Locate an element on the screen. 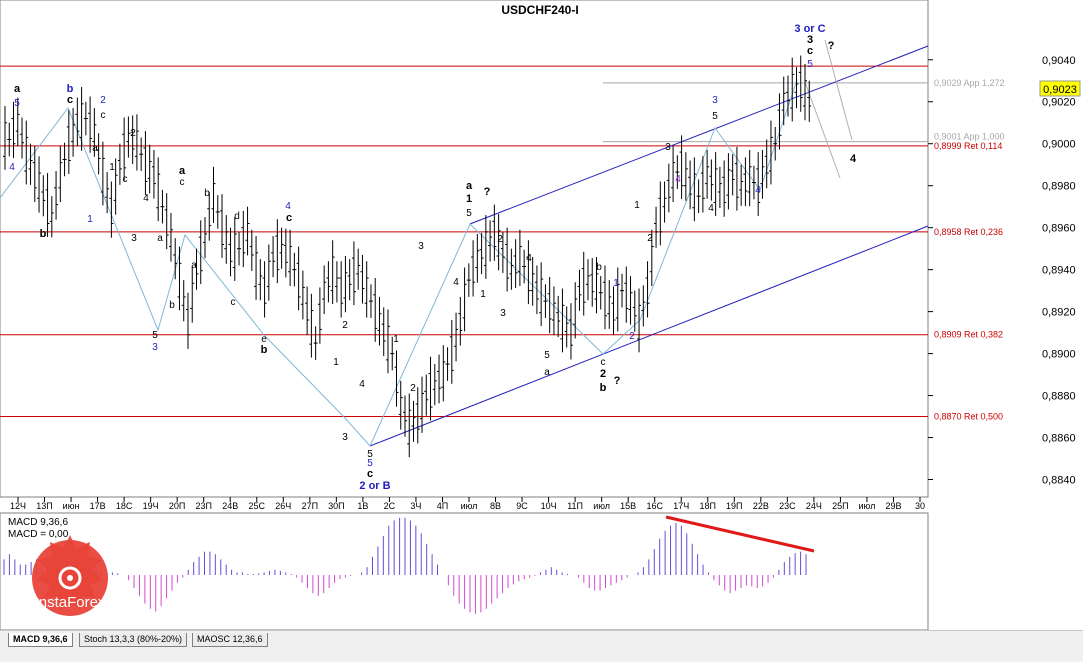 This screenshot has width=1083, height=662. instaforex-emblem-icon is located at coordinates (70, 578).